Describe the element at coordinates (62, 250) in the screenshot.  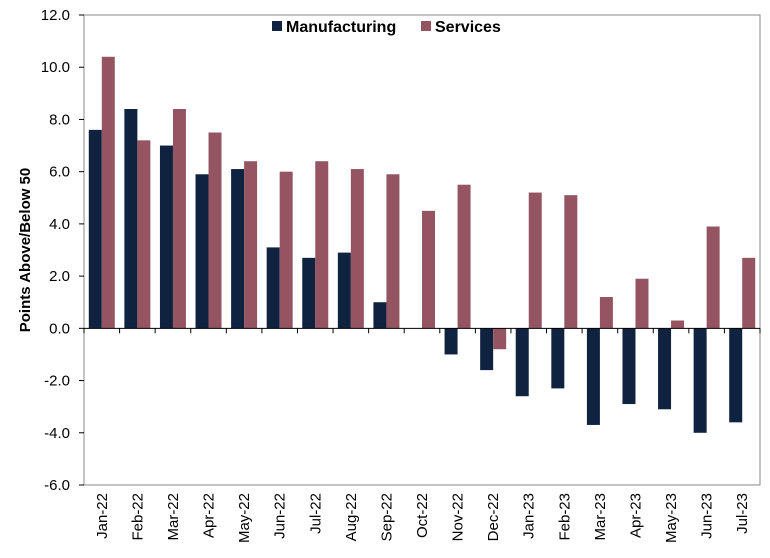
I see `y-axis-ticks: 12.0 10.0 8.0 6.0 4.0 2.0 0.0 -2.0 -4.0 -6.0` at that location.